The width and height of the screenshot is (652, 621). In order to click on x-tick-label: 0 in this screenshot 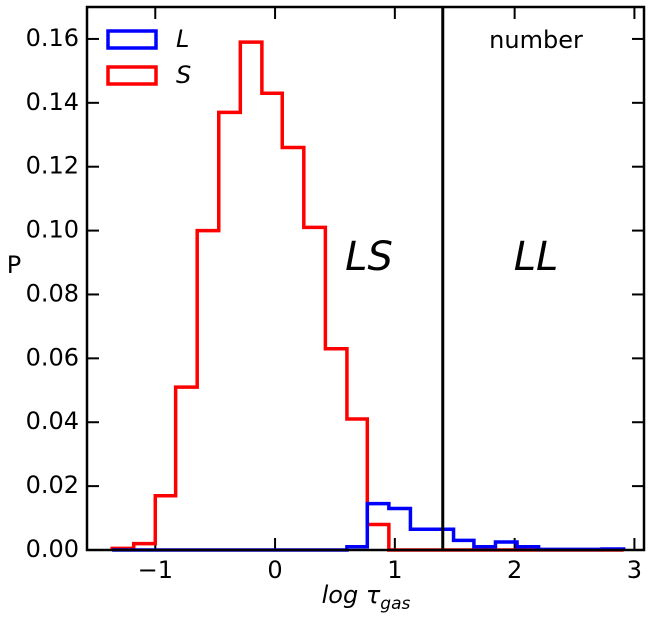, I will do `click(274, 570)`.